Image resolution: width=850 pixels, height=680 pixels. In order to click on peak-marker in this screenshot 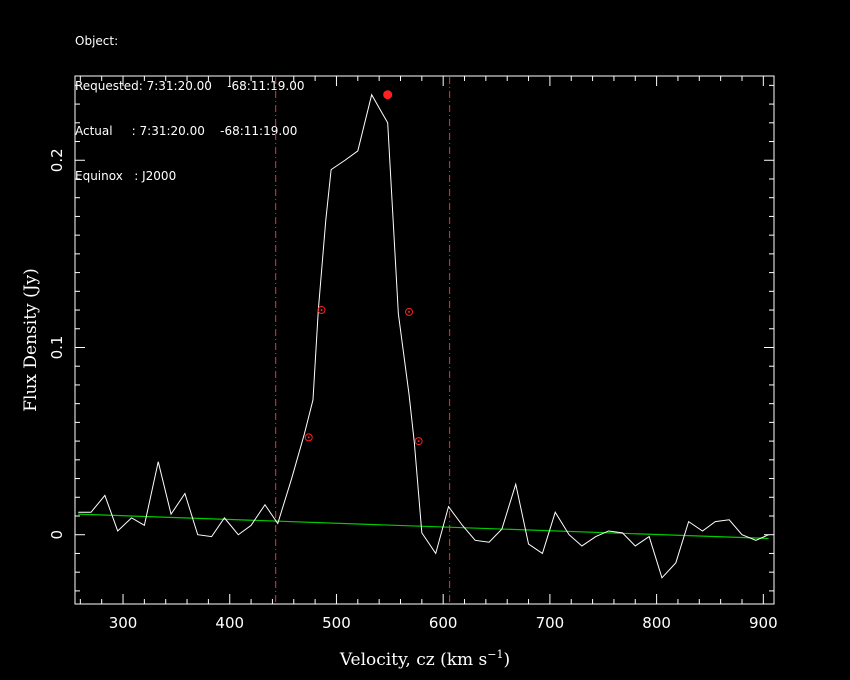, I will do `click(388, 95)`.